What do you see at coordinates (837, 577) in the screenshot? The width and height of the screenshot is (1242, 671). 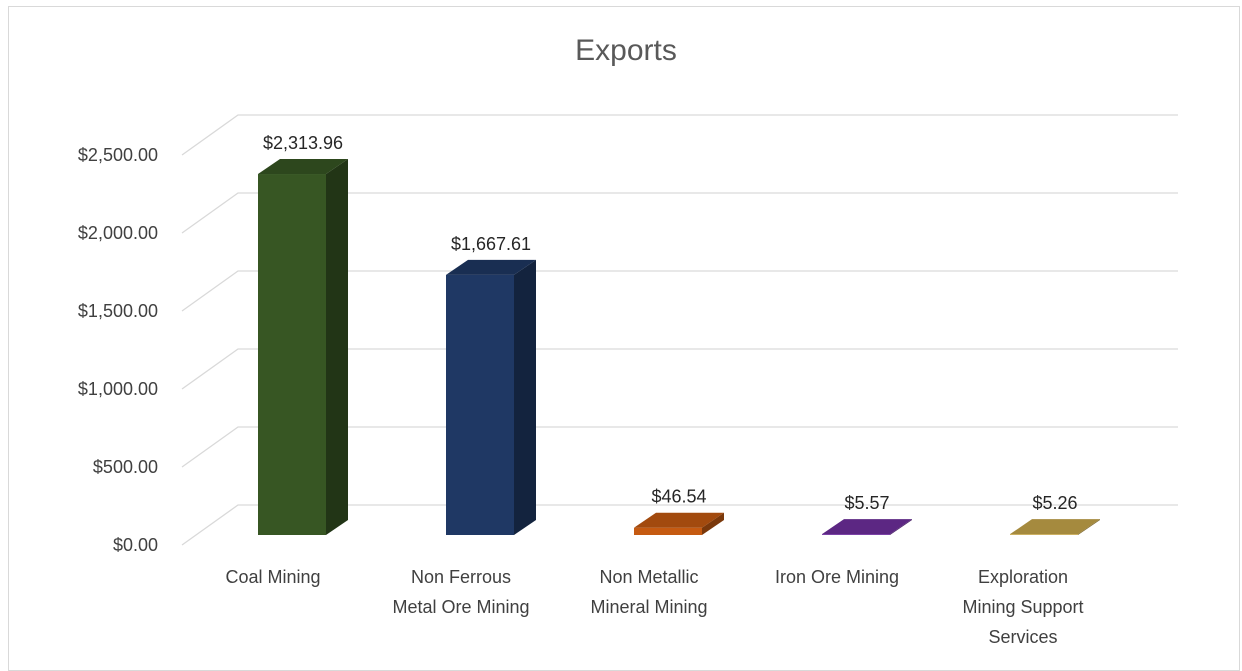 I see `x-category-label: Iron Ore Mining` at bounding box center [837, 577].